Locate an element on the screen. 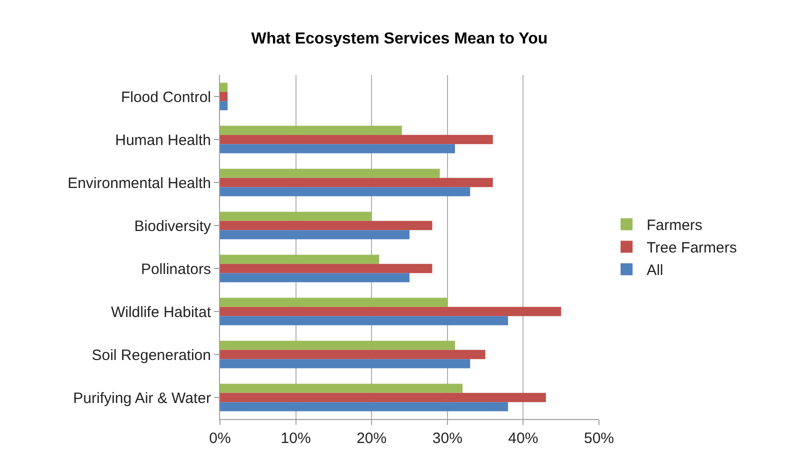  y-tick-label: Biodiversity is located at coordinates (173, 226).